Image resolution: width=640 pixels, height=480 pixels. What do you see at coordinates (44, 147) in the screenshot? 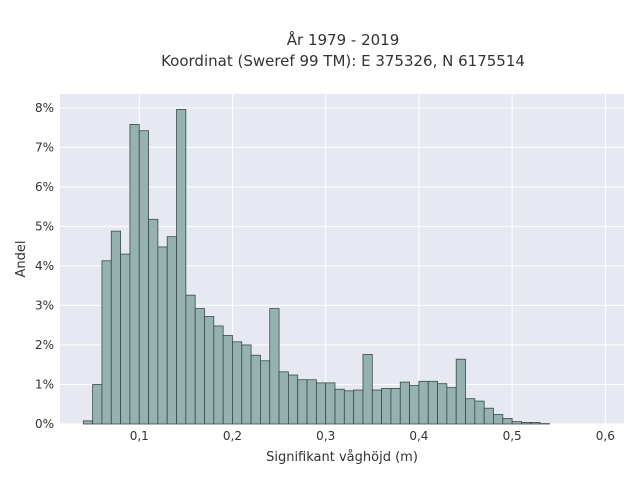
I see `y-tick-label: 7%` at bounding box center [44, 147].